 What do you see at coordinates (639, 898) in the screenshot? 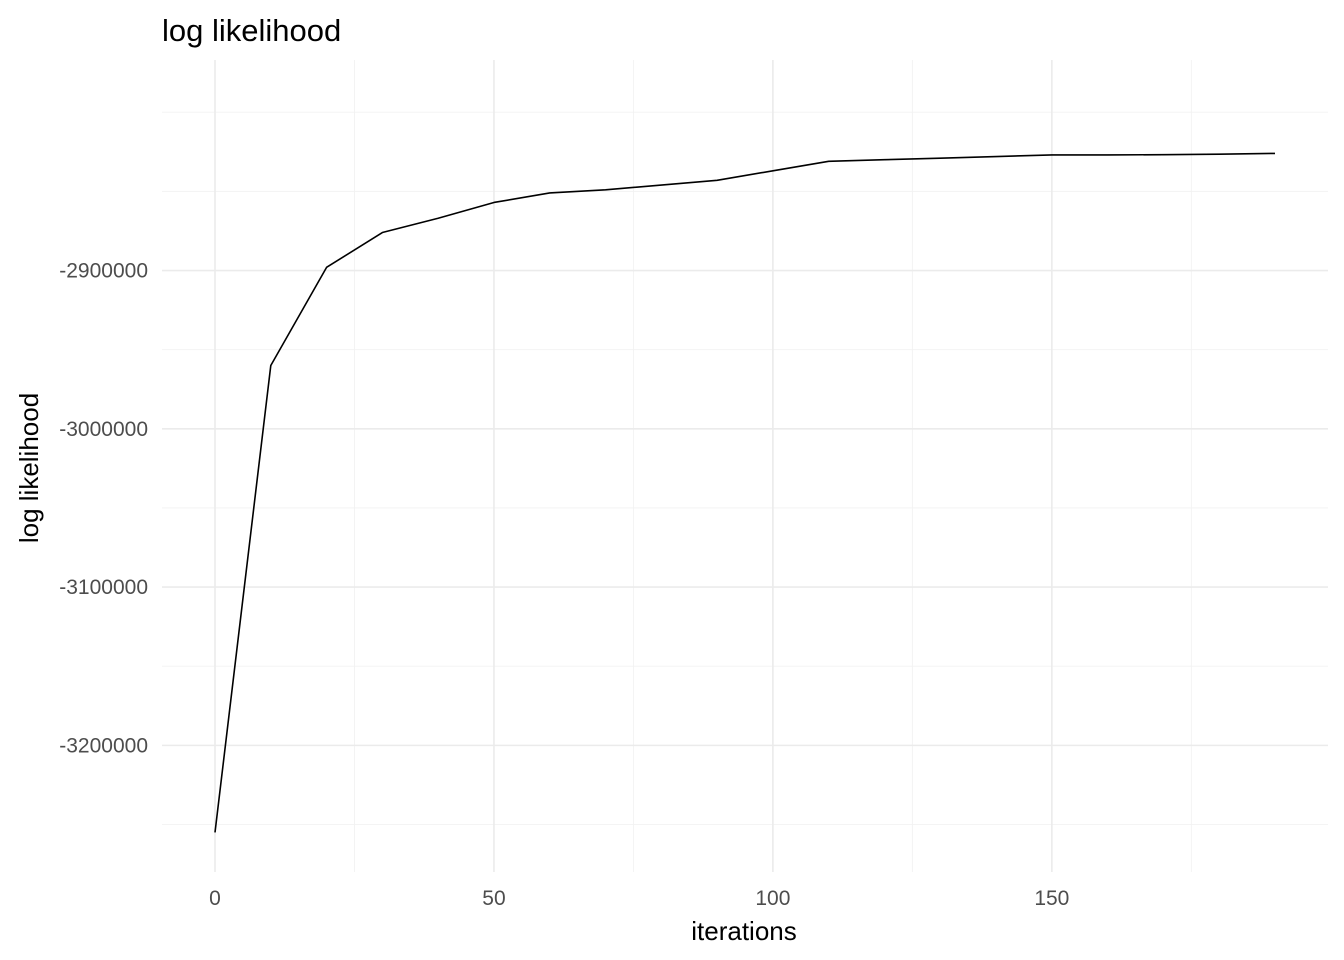
I see `x-axis-tick-labels: 0 50 100 150` at bounding box center [639, 898].